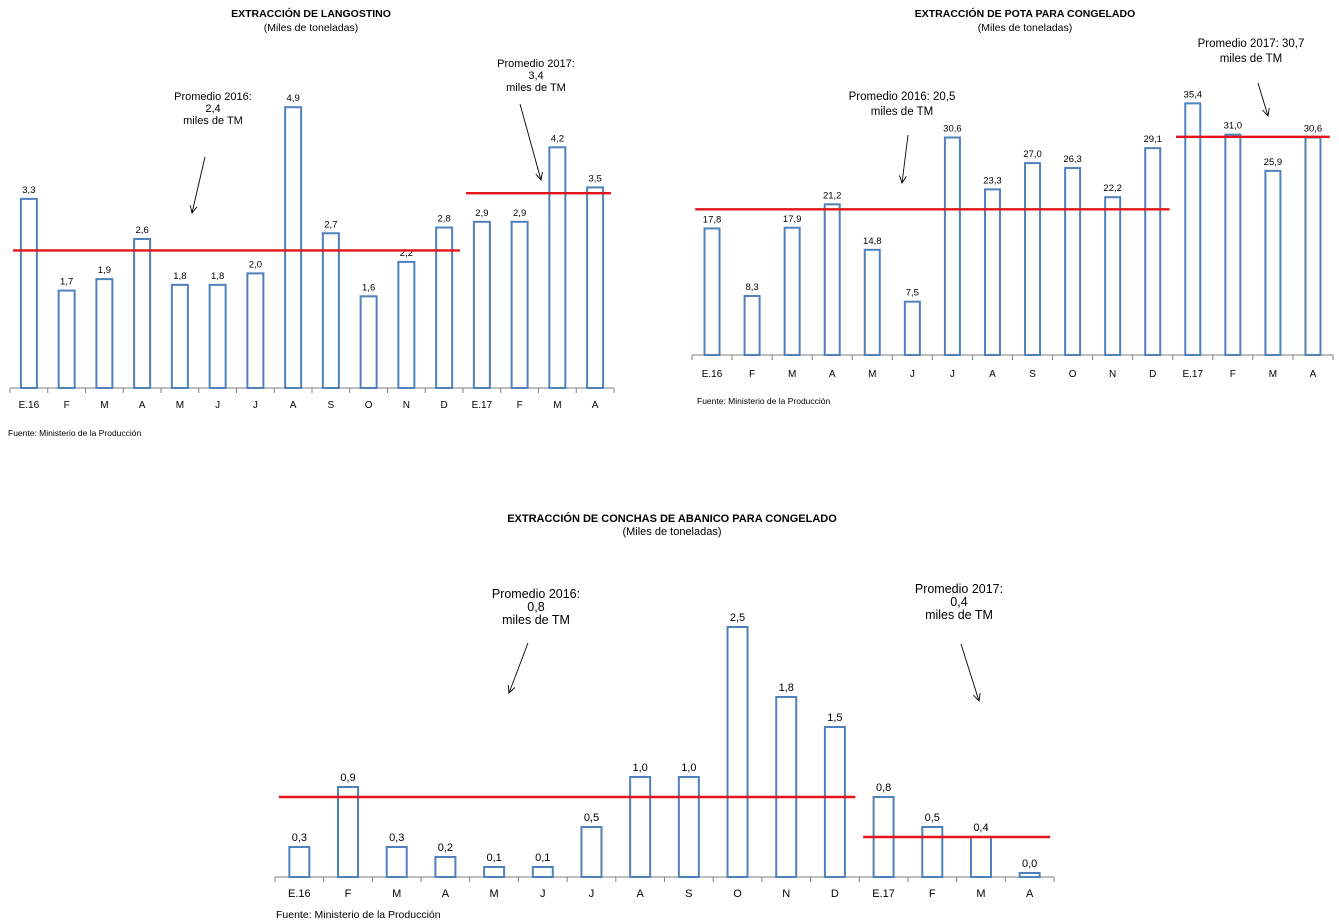 This screenshot has height=924, width=1339. What do you see at coordinates (952, 128) in the screenshot?
I see `data-label: 30,6` at bounding box center [952, 128].